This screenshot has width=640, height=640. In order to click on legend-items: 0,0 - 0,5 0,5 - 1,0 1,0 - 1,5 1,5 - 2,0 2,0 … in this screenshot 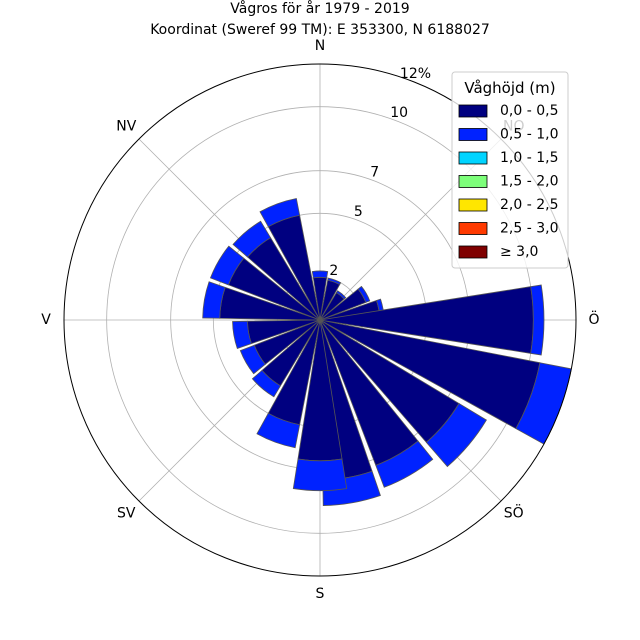, I will do `click(508, 181)`.